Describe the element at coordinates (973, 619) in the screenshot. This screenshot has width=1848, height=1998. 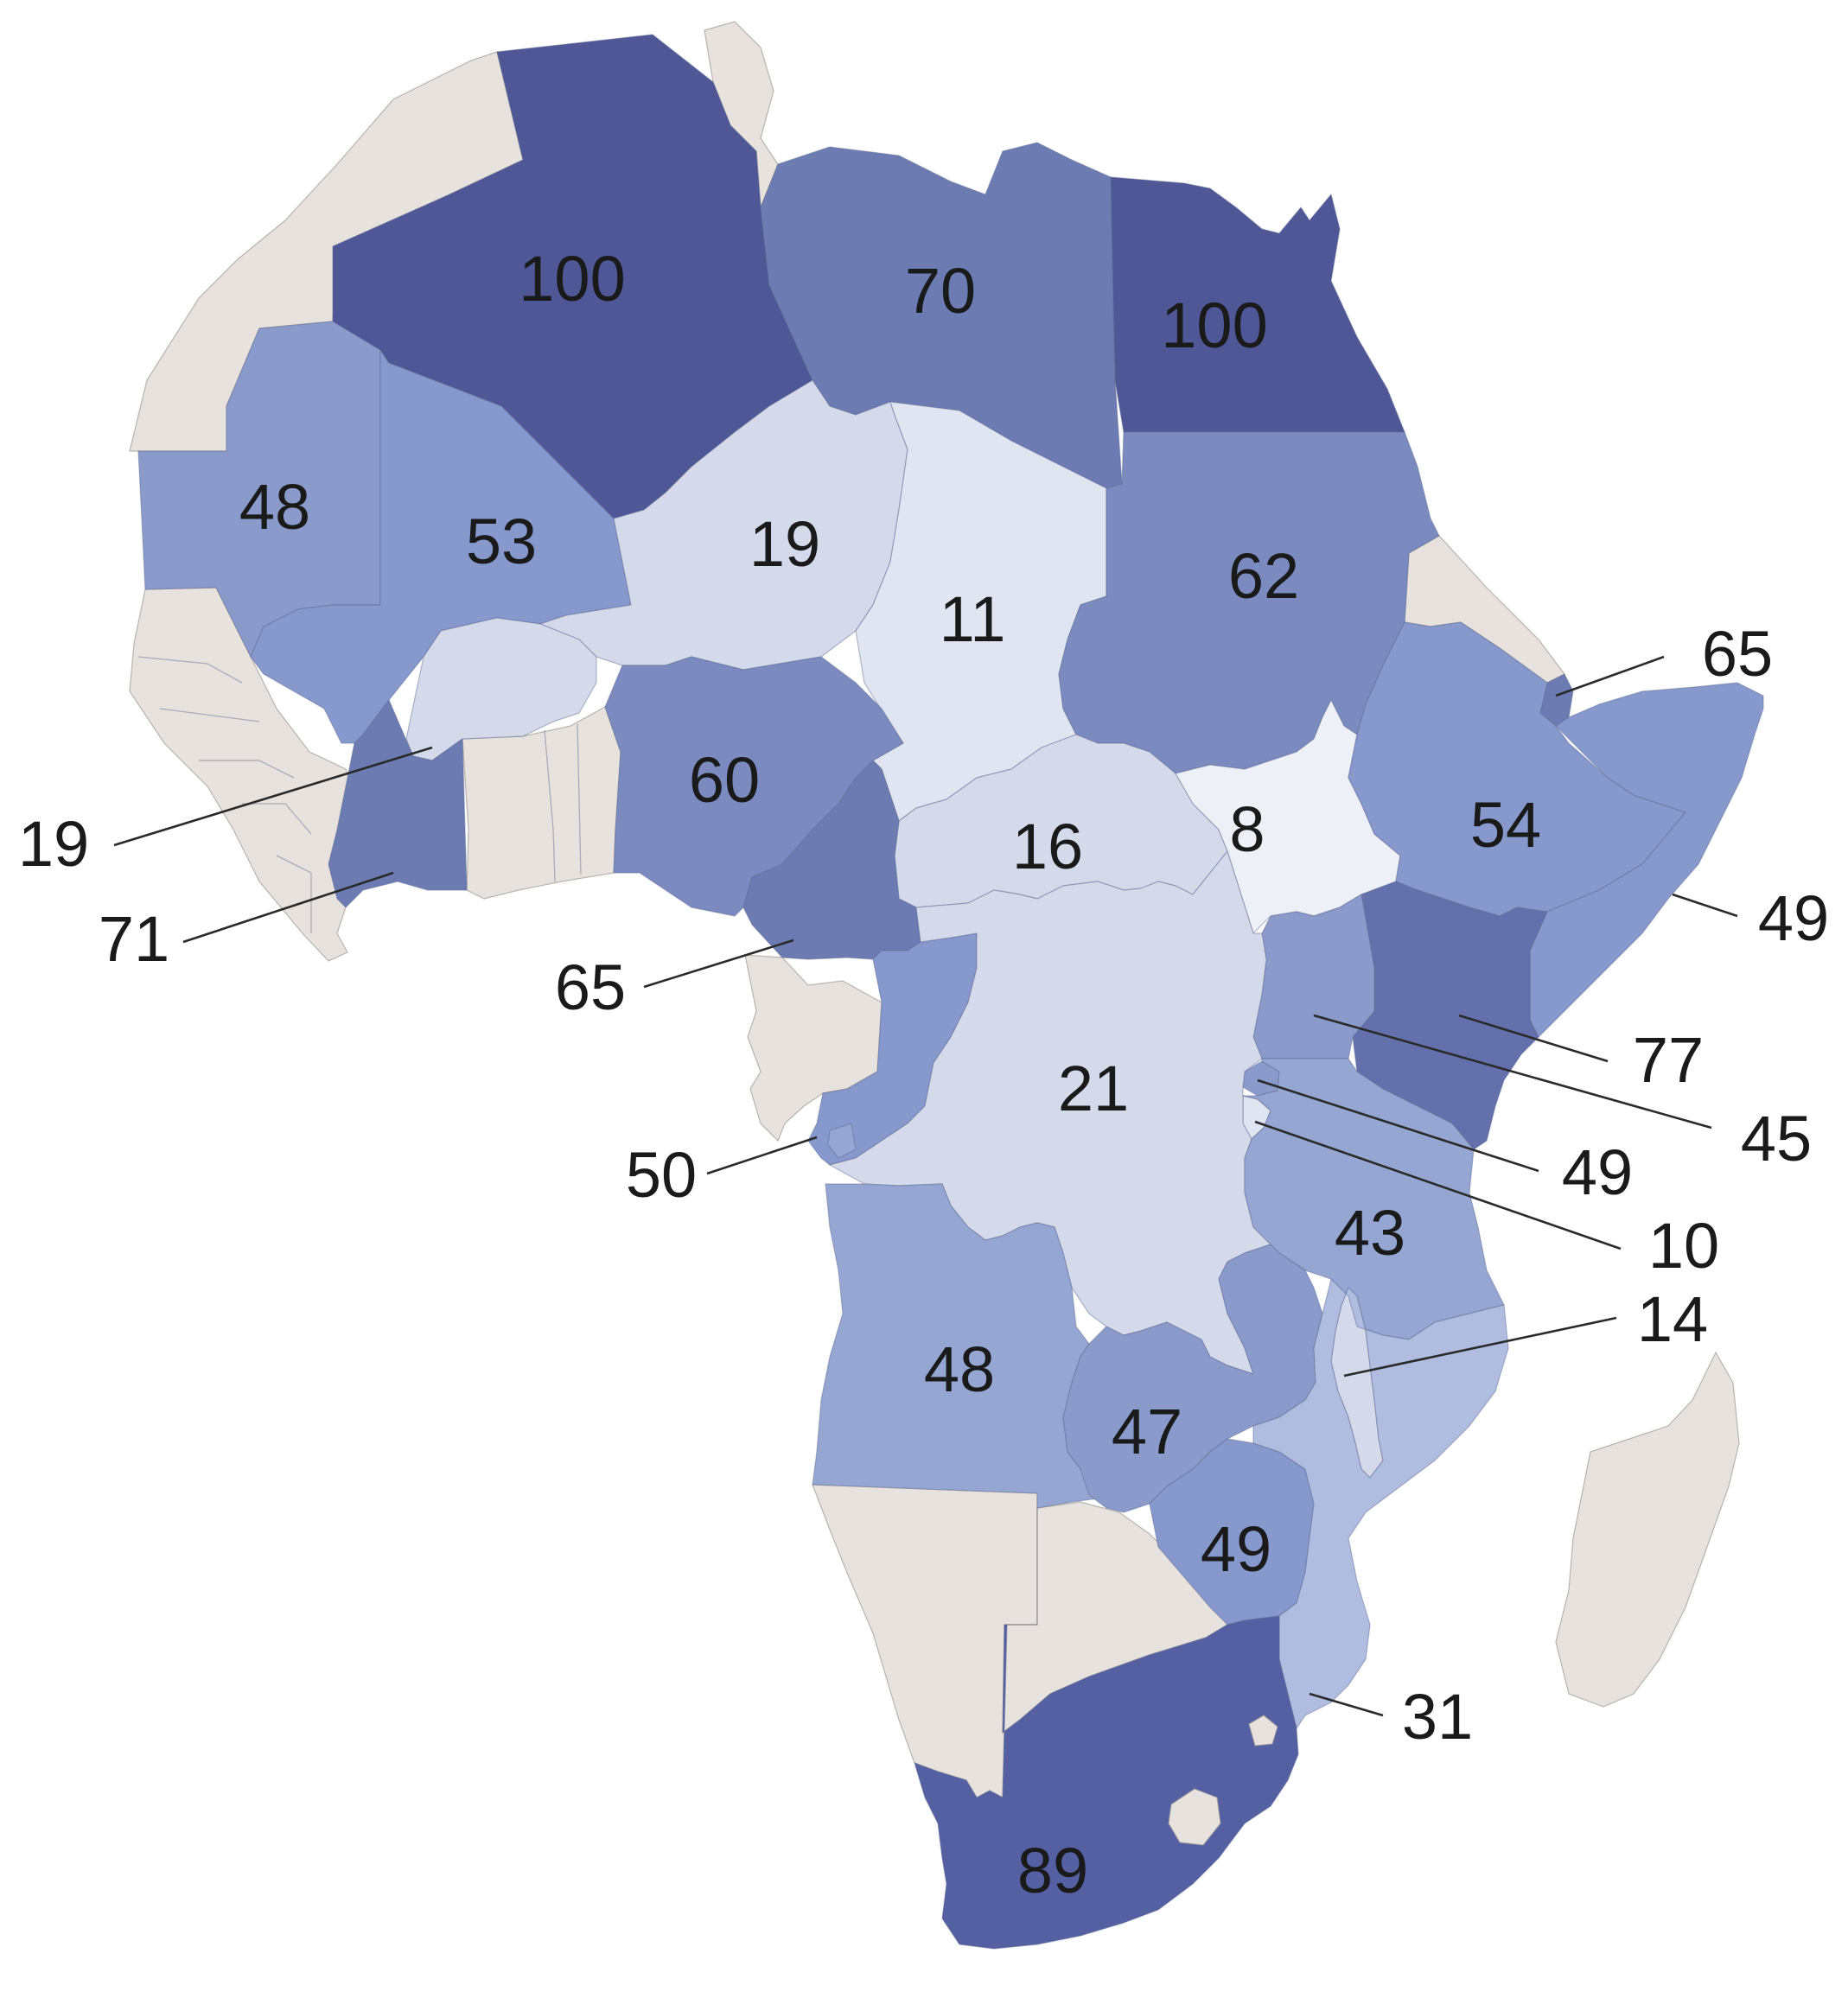
I see `label-chad: 11` at that location.